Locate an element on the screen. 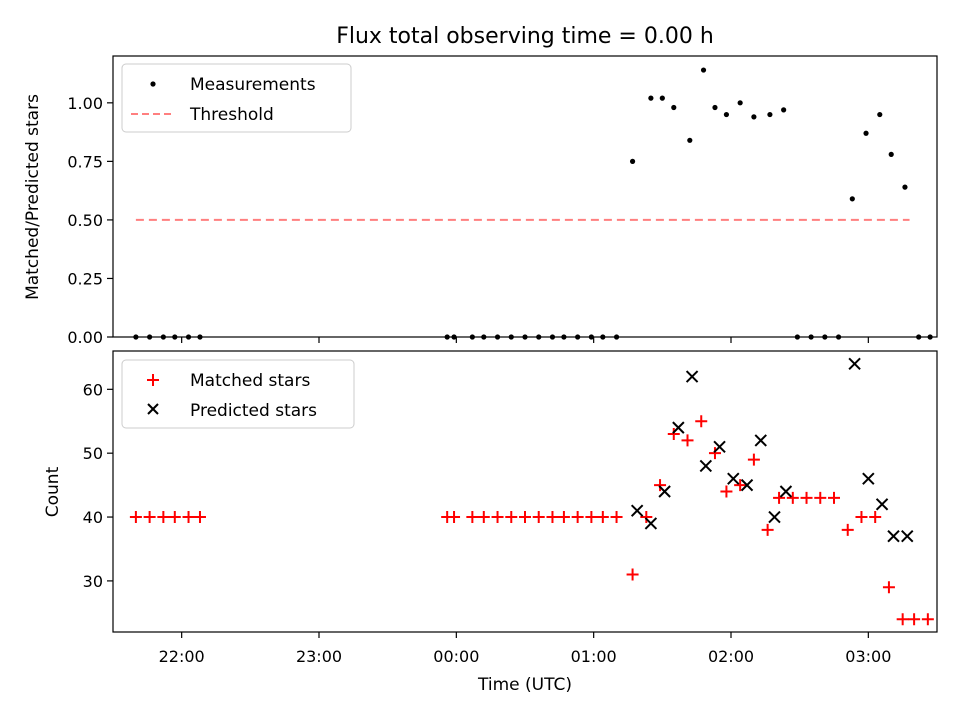 This screenshot has width=960, height=720. top-y-ticks: 0.00 0.25 0.50 0.75 1.00 is located at coordinates (90, 220).